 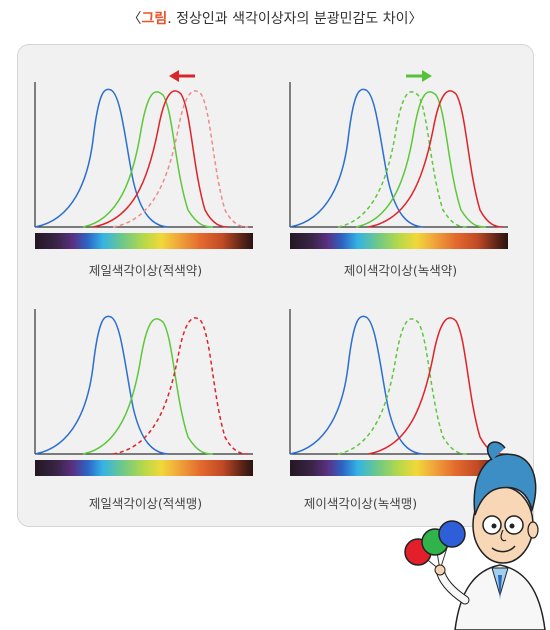 I want to click on nose, so click(x=503, y=535).